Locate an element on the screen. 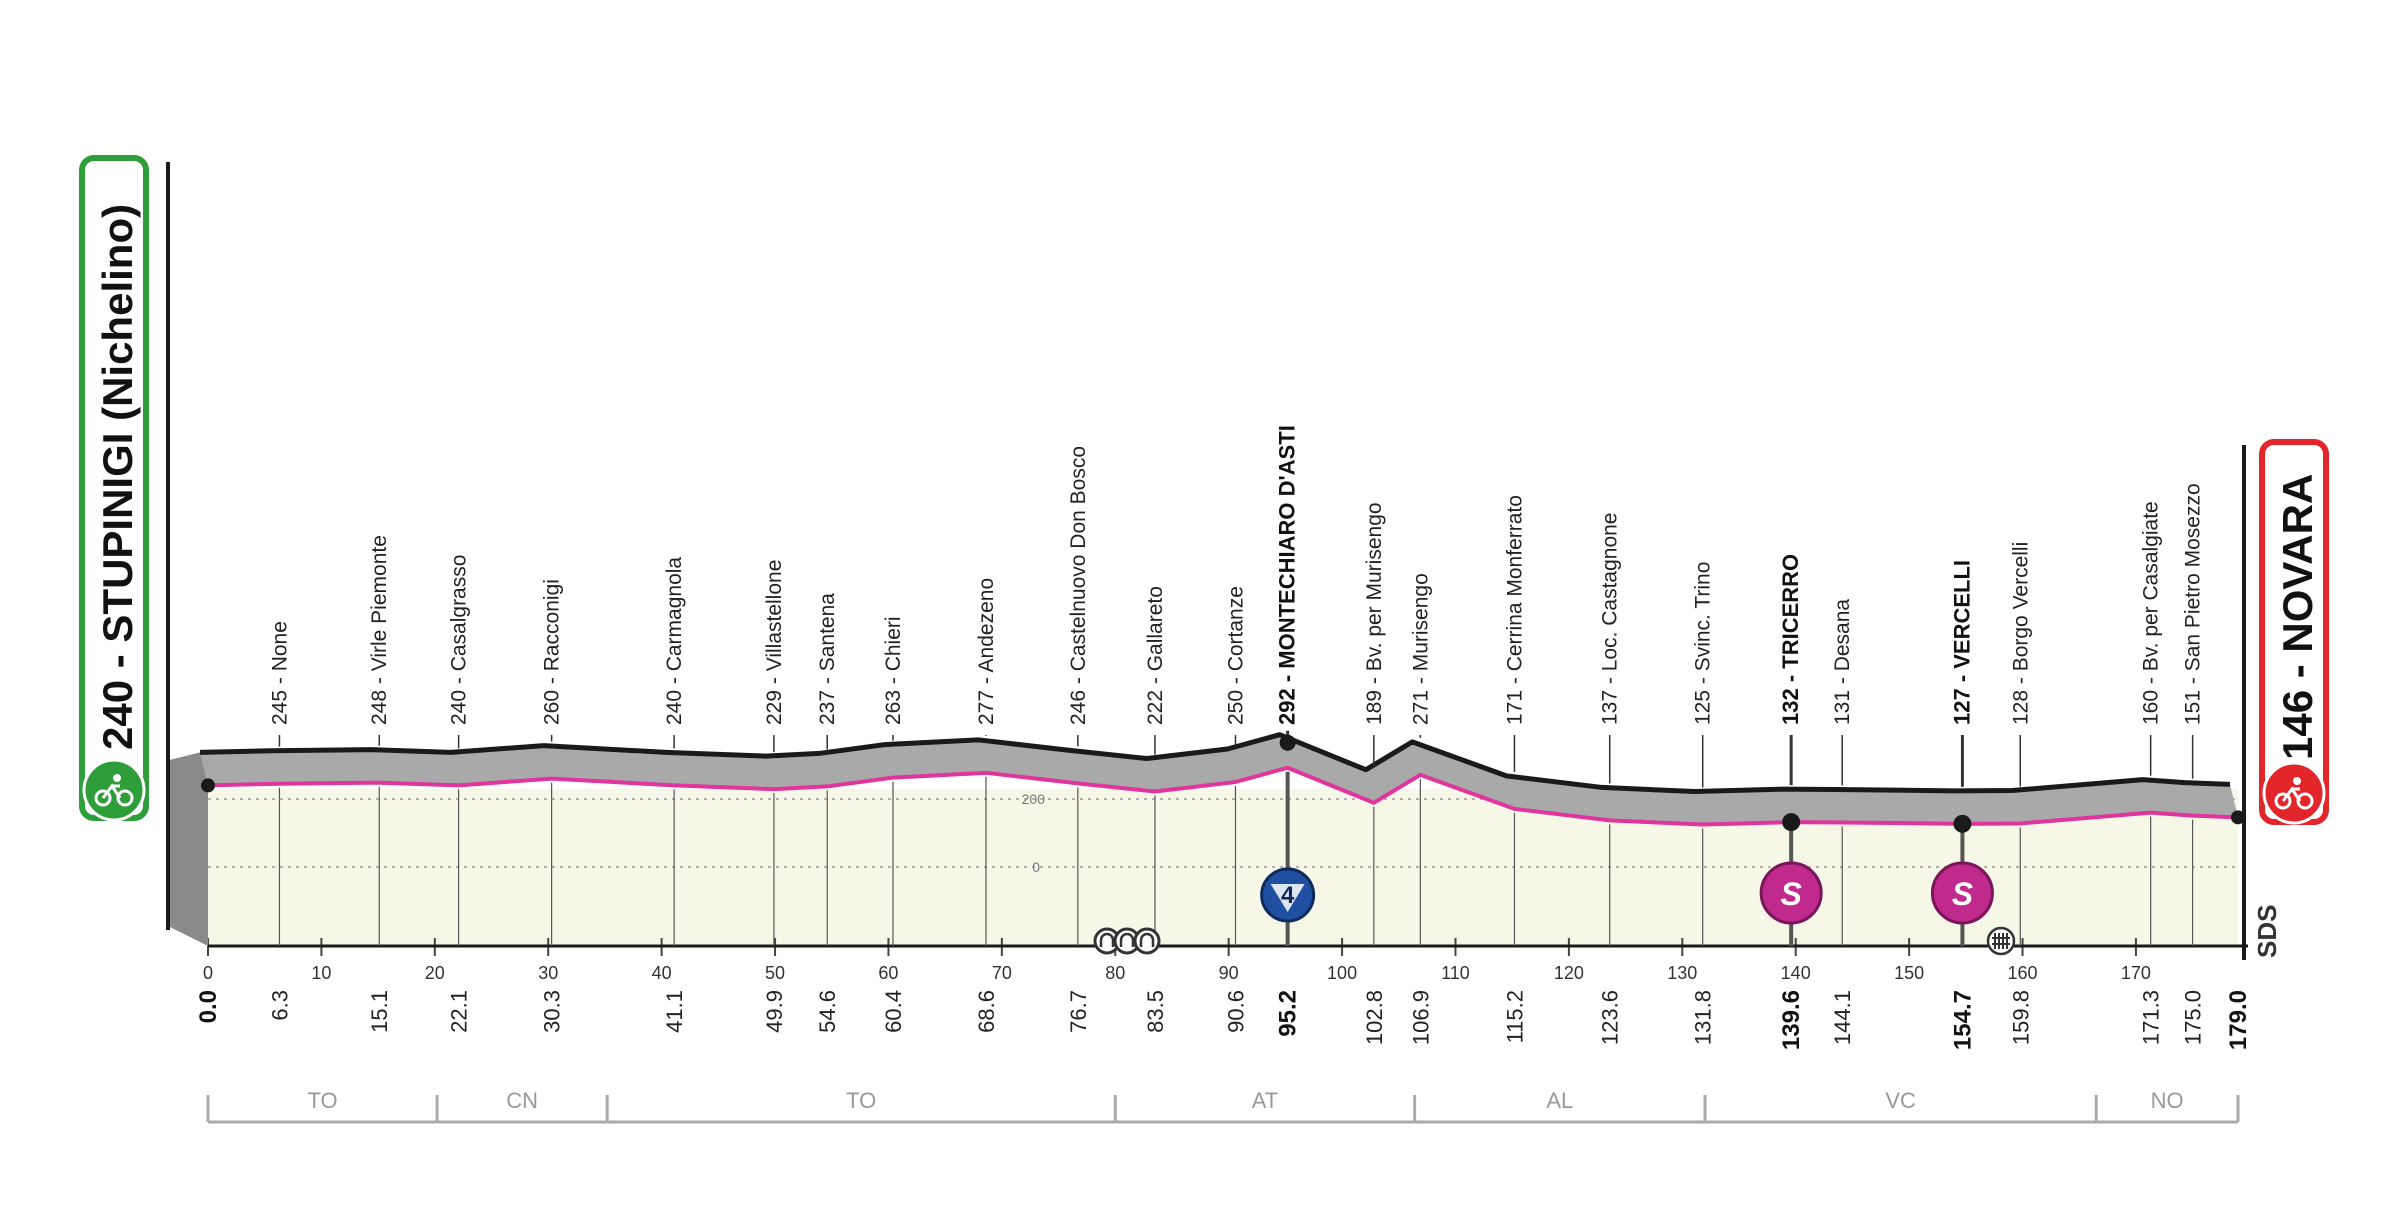  waypoint-town-label: 127 - VERCELLI is located at coordinates (1961, 642).